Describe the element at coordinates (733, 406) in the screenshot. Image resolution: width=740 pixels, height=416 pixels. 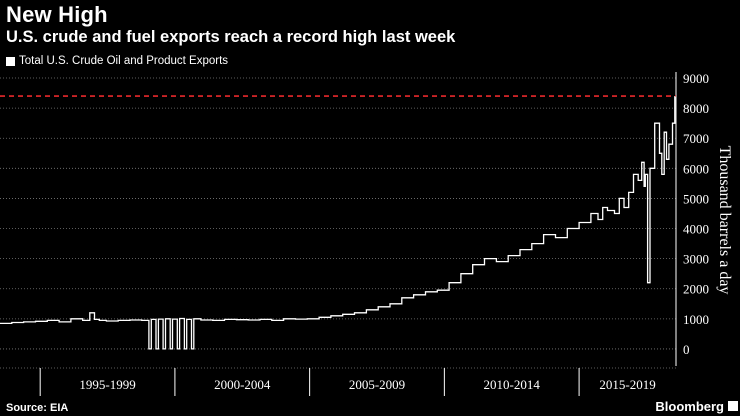
I see `bloomberg-logo-icon` at that location.